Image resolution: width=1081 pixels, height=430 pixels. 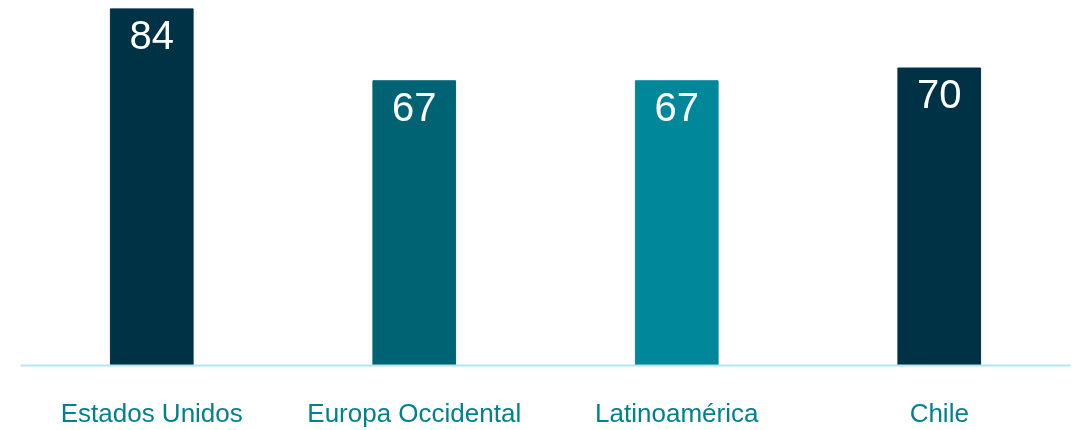 I want to click on x-tick-label: Latinoamérica, so click(x=677, y=412).